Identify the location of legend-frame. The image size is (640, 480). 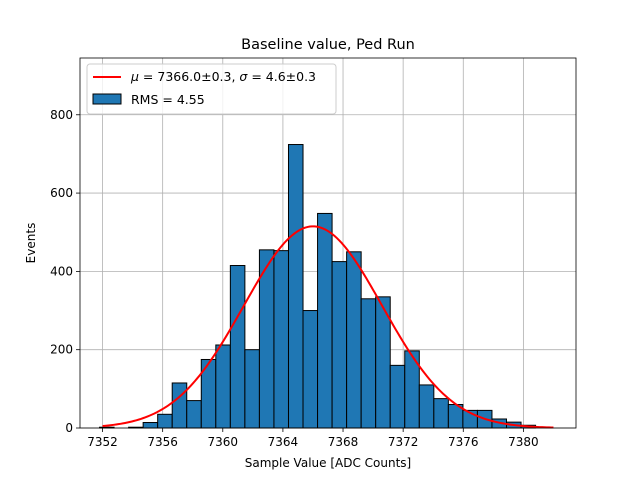
(211, 89).